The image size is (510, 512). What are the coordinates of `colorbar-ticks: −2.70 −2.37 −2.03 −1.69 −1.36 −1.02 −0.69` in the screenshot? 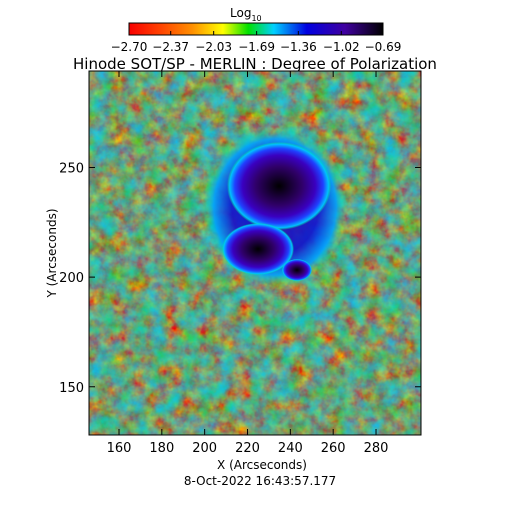 It's located at (256, 42).